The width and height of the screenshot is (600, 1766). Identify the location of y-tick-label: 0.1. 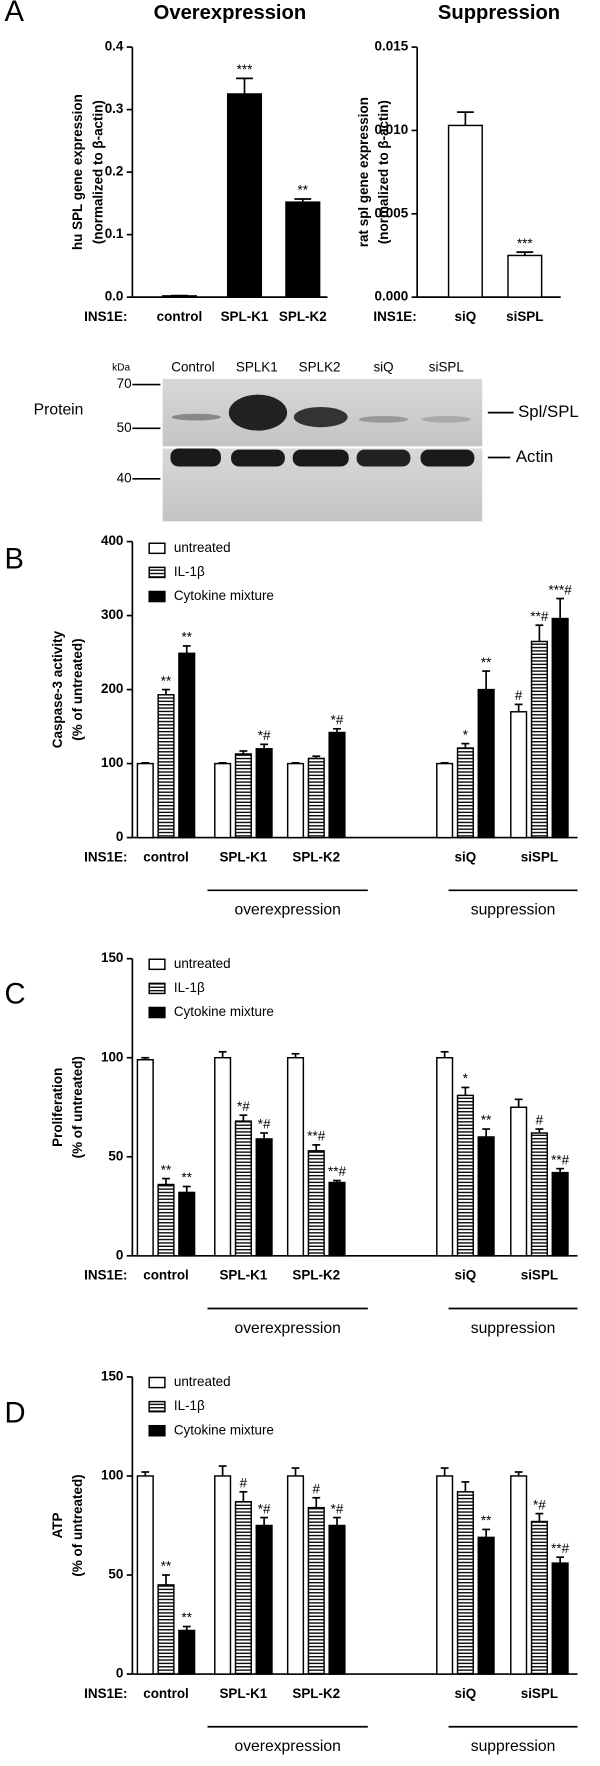
(114, 233).